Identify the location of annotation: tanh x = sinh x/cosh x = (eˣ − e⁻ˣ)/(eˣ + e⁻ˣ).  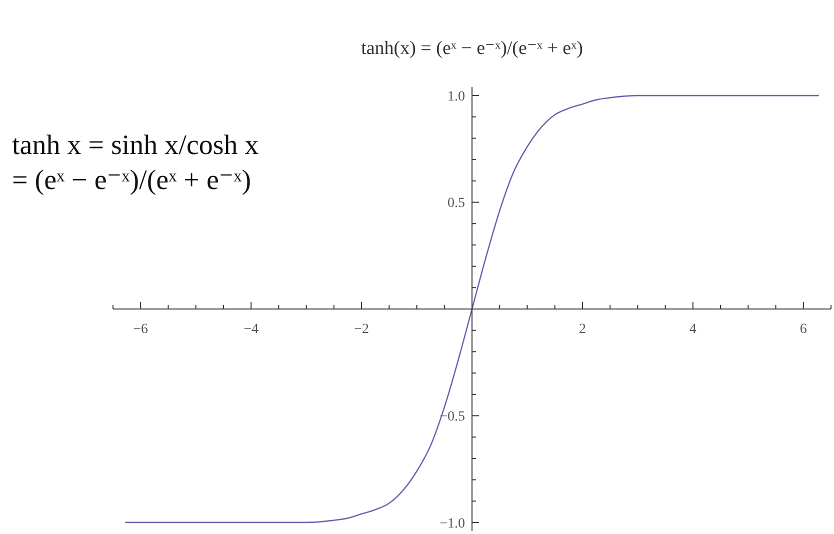
(135, 163).